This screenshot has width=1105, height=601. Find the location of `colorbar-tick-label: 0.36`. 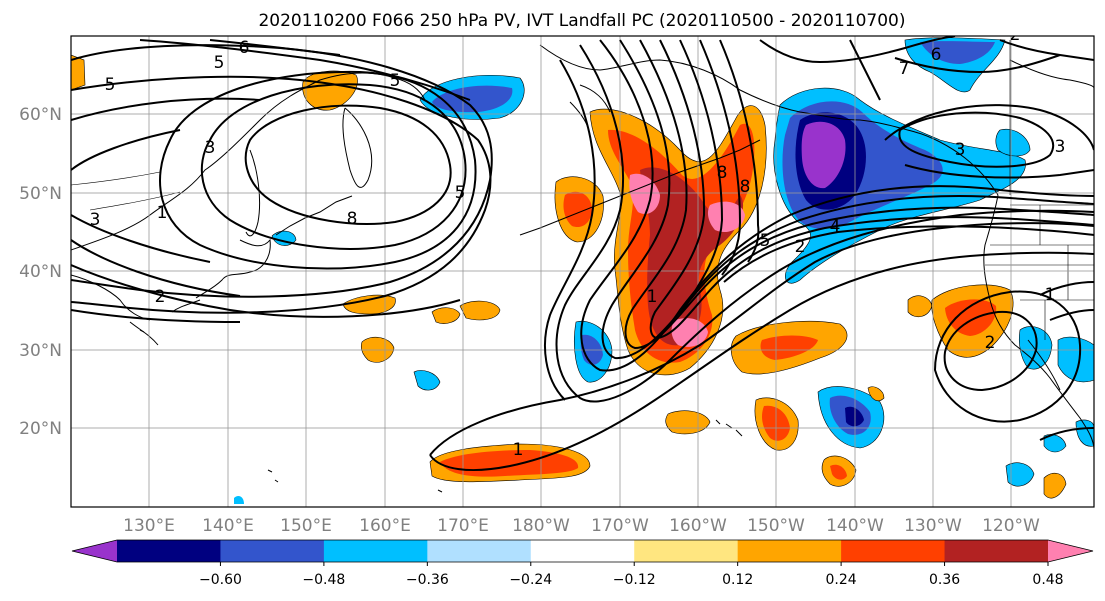

colorbar-tick-label: 0.36 is located at coordinates (944, 580).